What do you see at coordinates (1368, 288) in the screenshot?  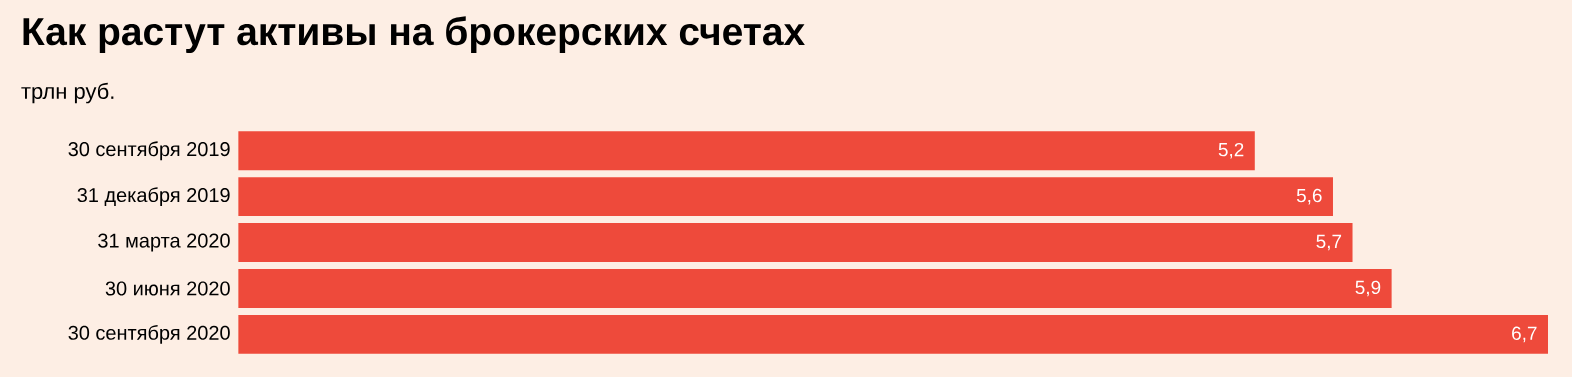 I see `data-label: 5,9` at bounding box center [1368, 288].